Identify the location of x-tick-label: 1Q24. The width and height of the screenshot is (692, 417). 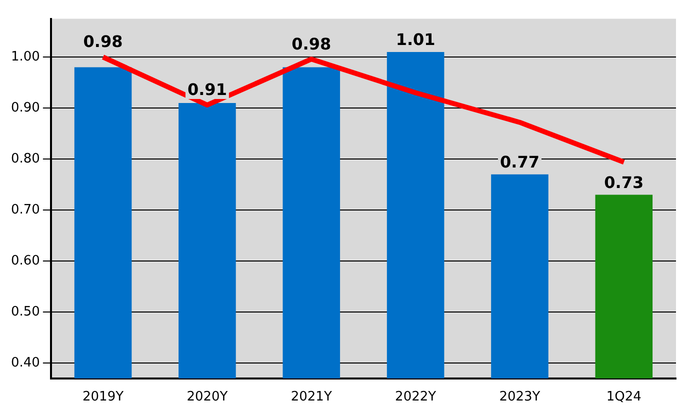
(624, 397).